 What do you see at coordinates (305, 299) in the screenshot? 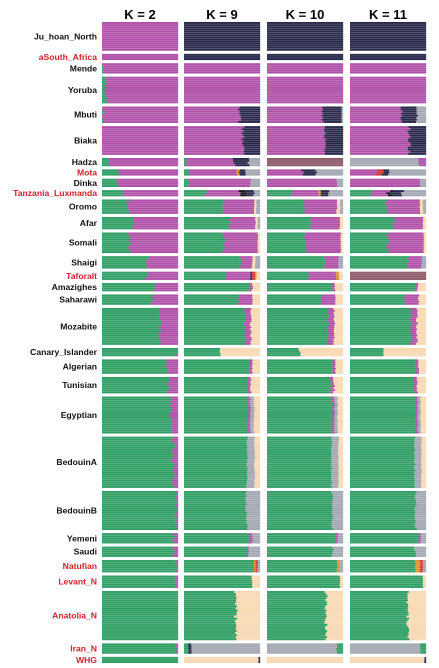
I see `block-saharawi-k10` at bounding box center [305, 299].